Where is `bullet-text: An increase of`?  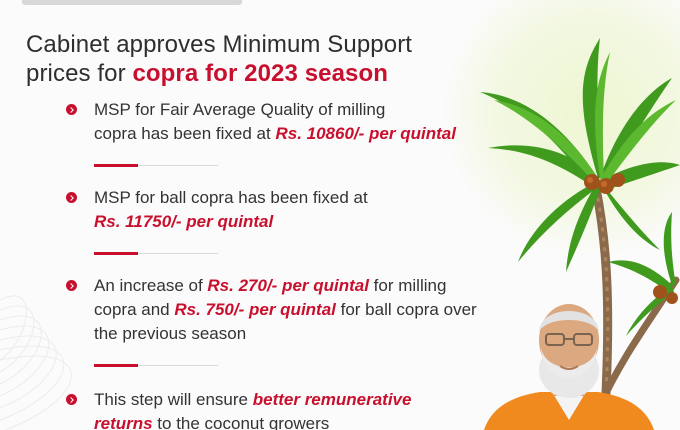 bullet-text: An increase of is located at coordinates (151, 285).